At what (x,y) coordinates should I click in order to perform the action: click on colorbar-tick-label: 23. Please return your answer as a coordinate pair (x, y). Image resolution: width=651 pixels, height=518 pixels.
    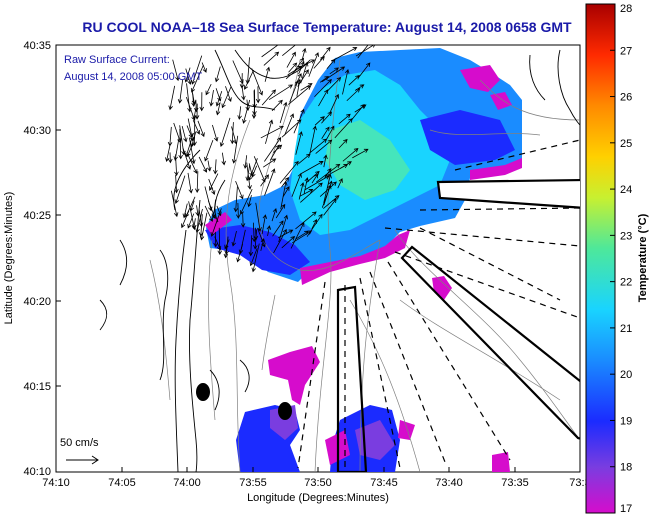
    Looking at the image, I should click on (626, 236).